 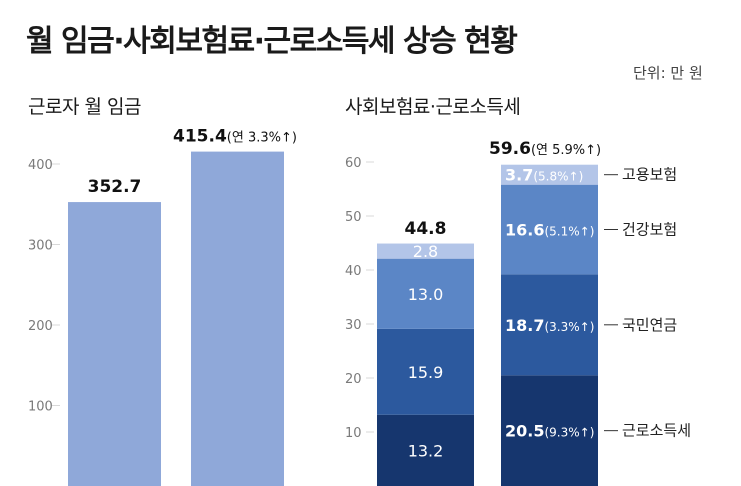 What do you see at coordinates (40, 165) in the screenshot?
I see `y-tick-label-left: 400` at bounding box center [40, 165].